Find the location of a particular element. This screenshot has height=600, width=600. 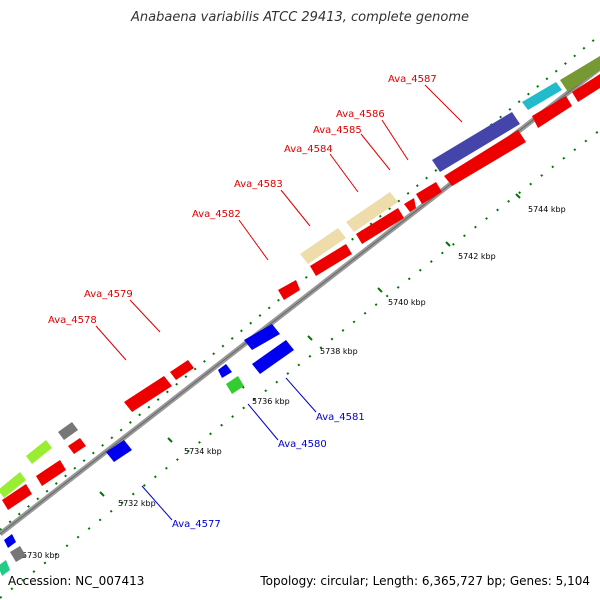

tick-label: 5744 kbp is located at coordinates (547, 209).